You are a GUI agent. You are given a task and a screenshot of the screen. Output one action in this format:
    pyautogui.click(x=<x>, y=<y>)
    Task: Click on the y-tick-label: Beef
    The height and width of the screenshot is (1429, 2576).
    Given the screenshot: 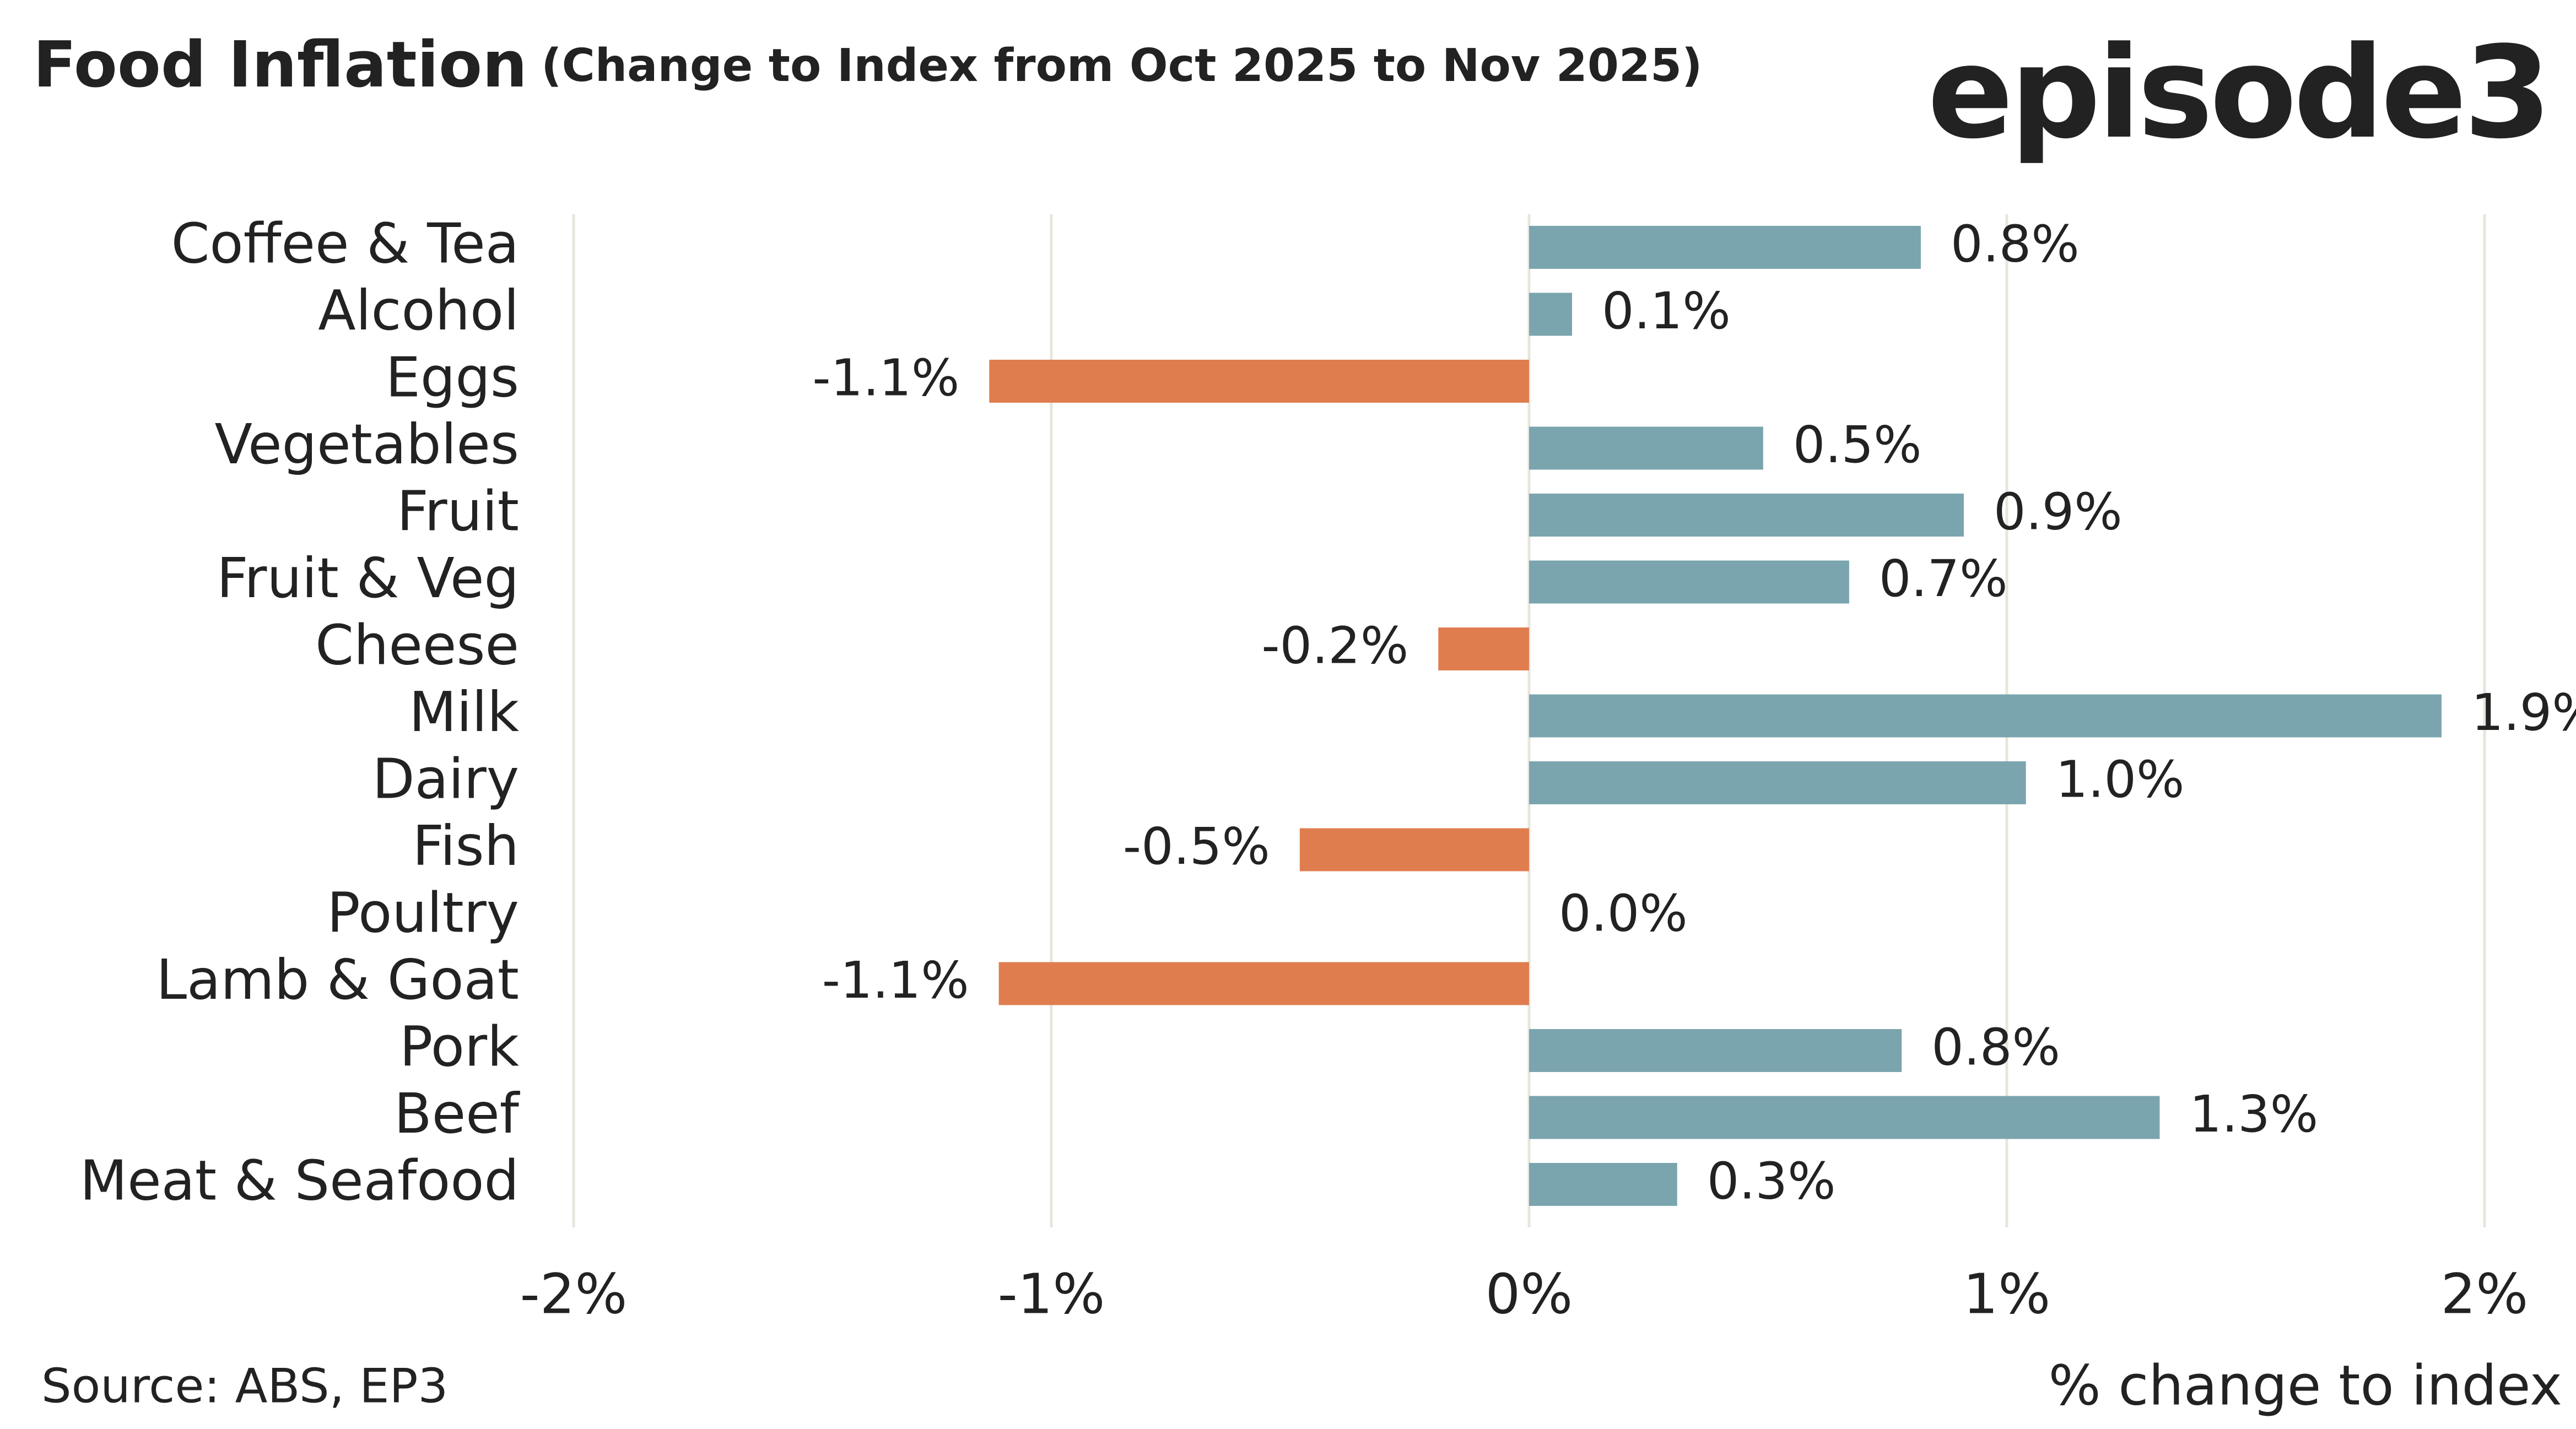 What is the action you would take?
    pyautogui.click(x=457, y=1113)
    